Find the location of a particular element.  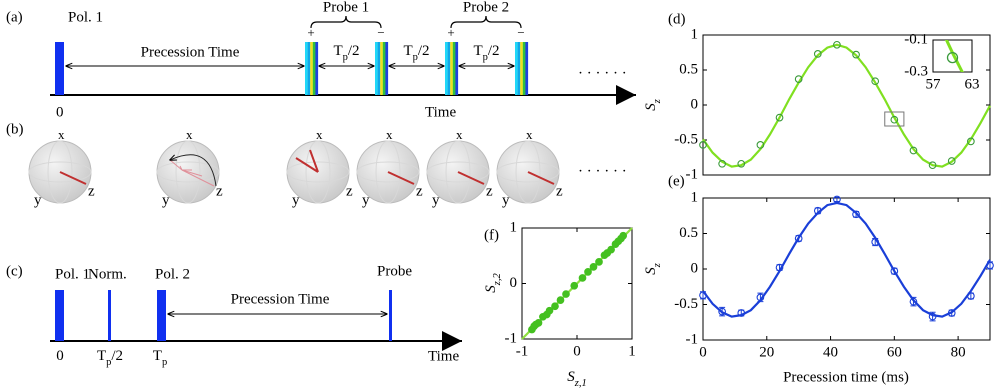

y-axis-label-sub: z is located at coordinates (657, 265).